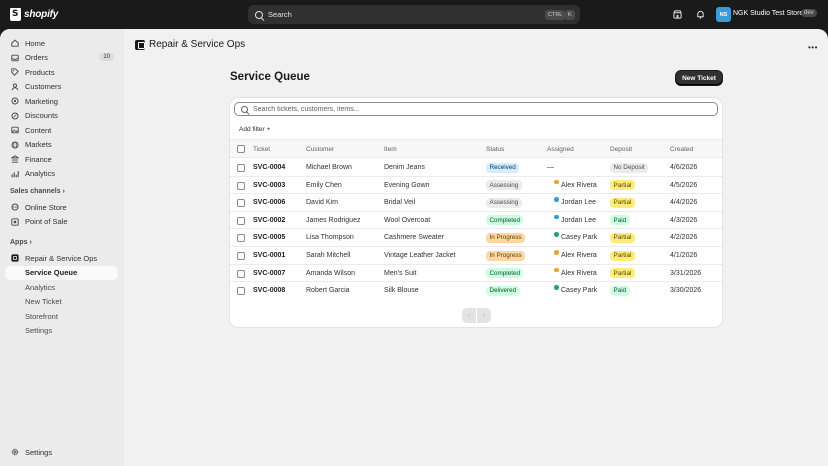  I want to click on assignee-name: Alex Rivera, so click(579, 185).